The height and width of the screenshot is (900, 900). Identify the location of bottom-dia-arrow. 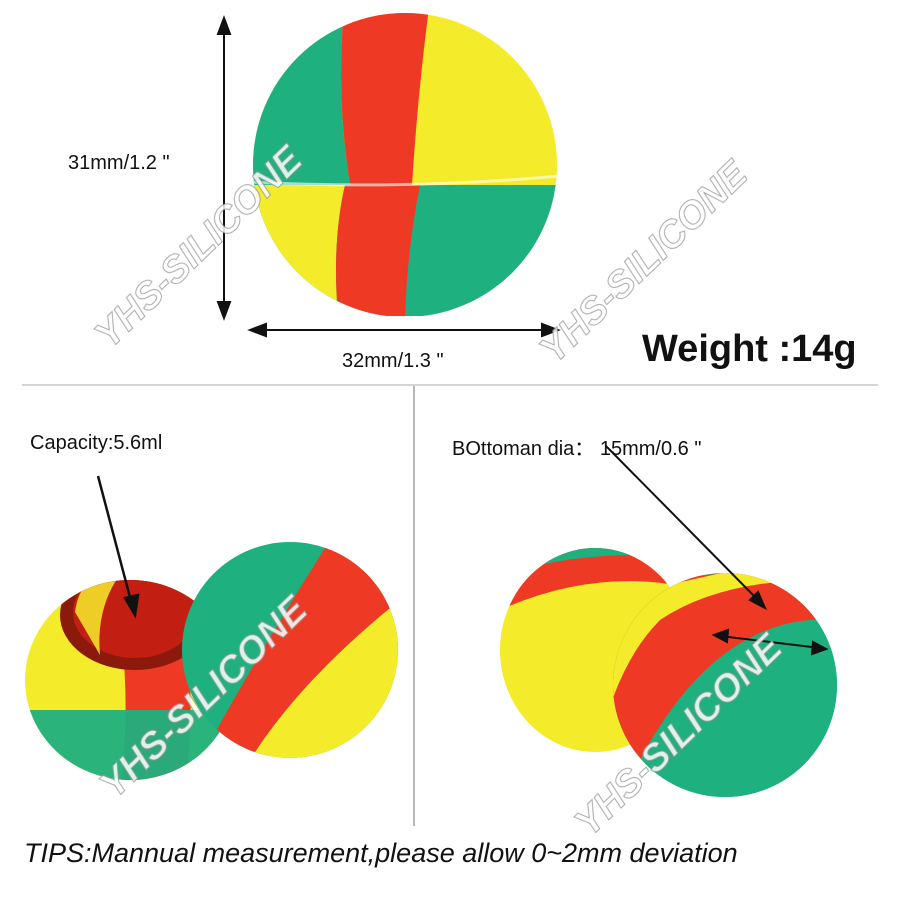
(717, 550).